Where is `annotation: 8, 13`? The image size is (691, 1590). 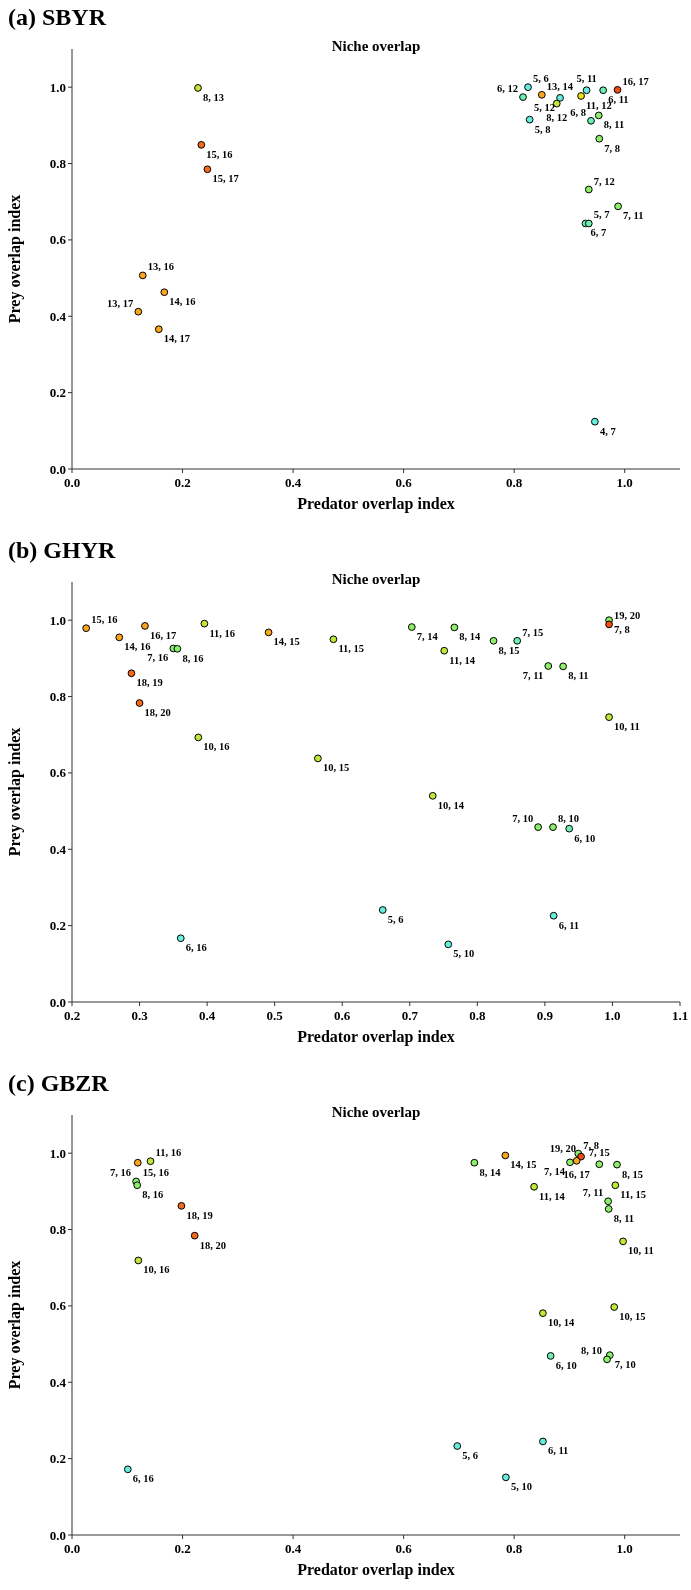 annotation: 8, 13 is located at coordinates (214, 97).